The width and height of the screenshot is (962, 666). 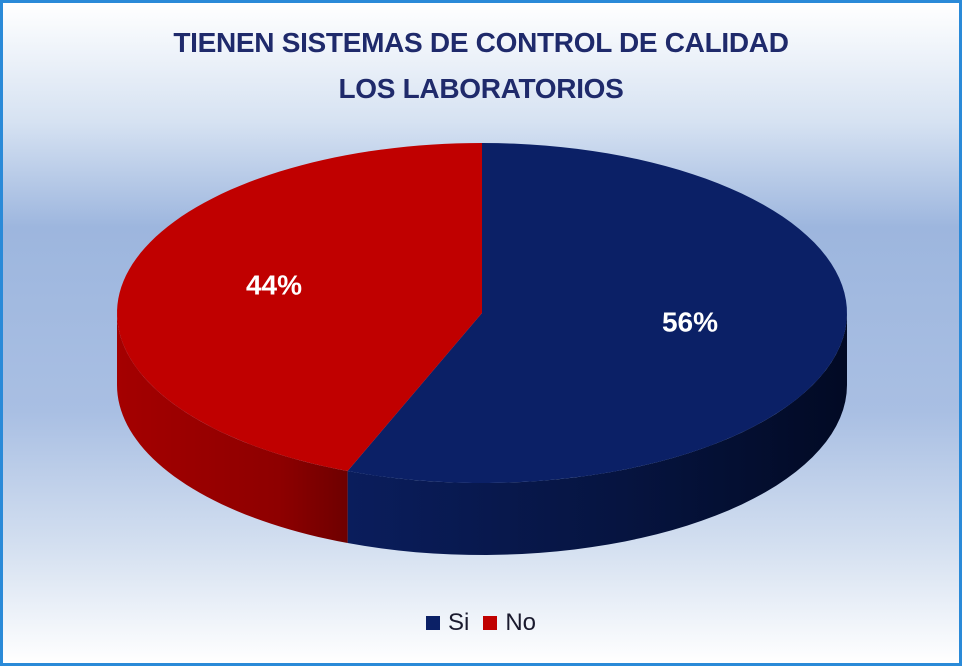 I want to click on legend-label-si: Si, so click(x=458, y=622).